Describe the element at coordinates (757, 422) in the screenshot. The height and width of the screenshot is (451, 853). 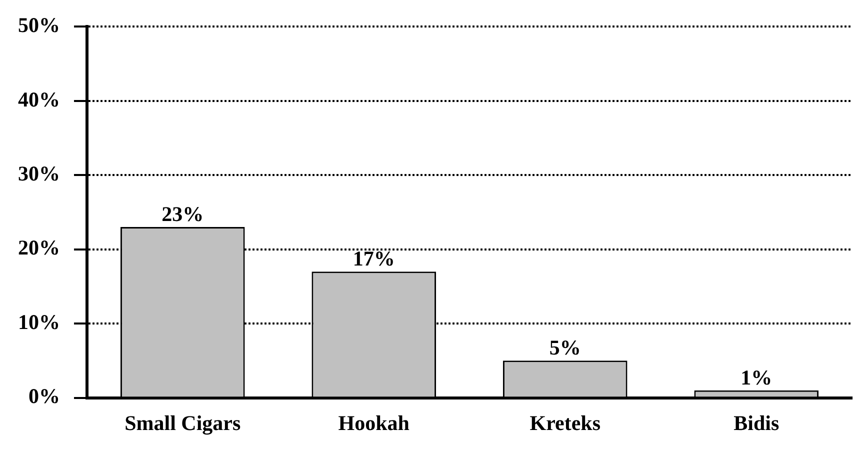
I see `x-tick-label: Bidis` at that location.